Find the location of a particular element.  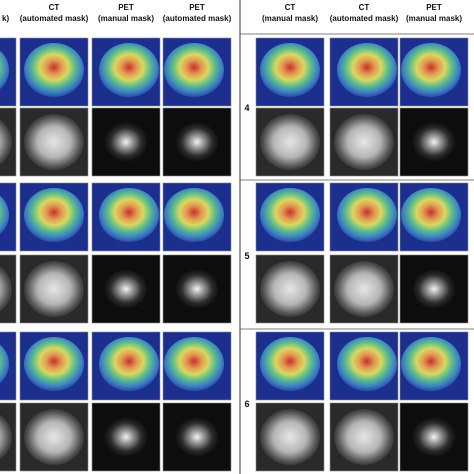

header: k) is located at coordinates (5, 18).